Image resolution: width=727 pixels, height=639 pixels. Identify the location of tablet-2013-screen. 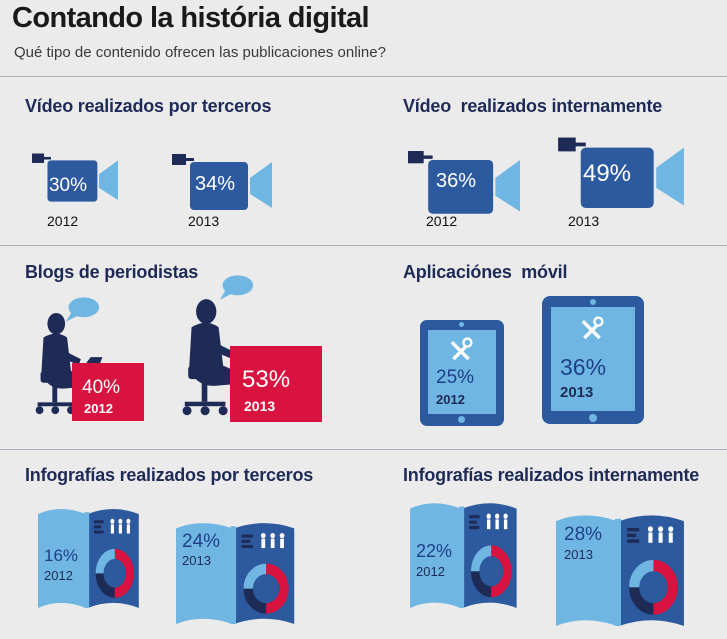
(593, 359).